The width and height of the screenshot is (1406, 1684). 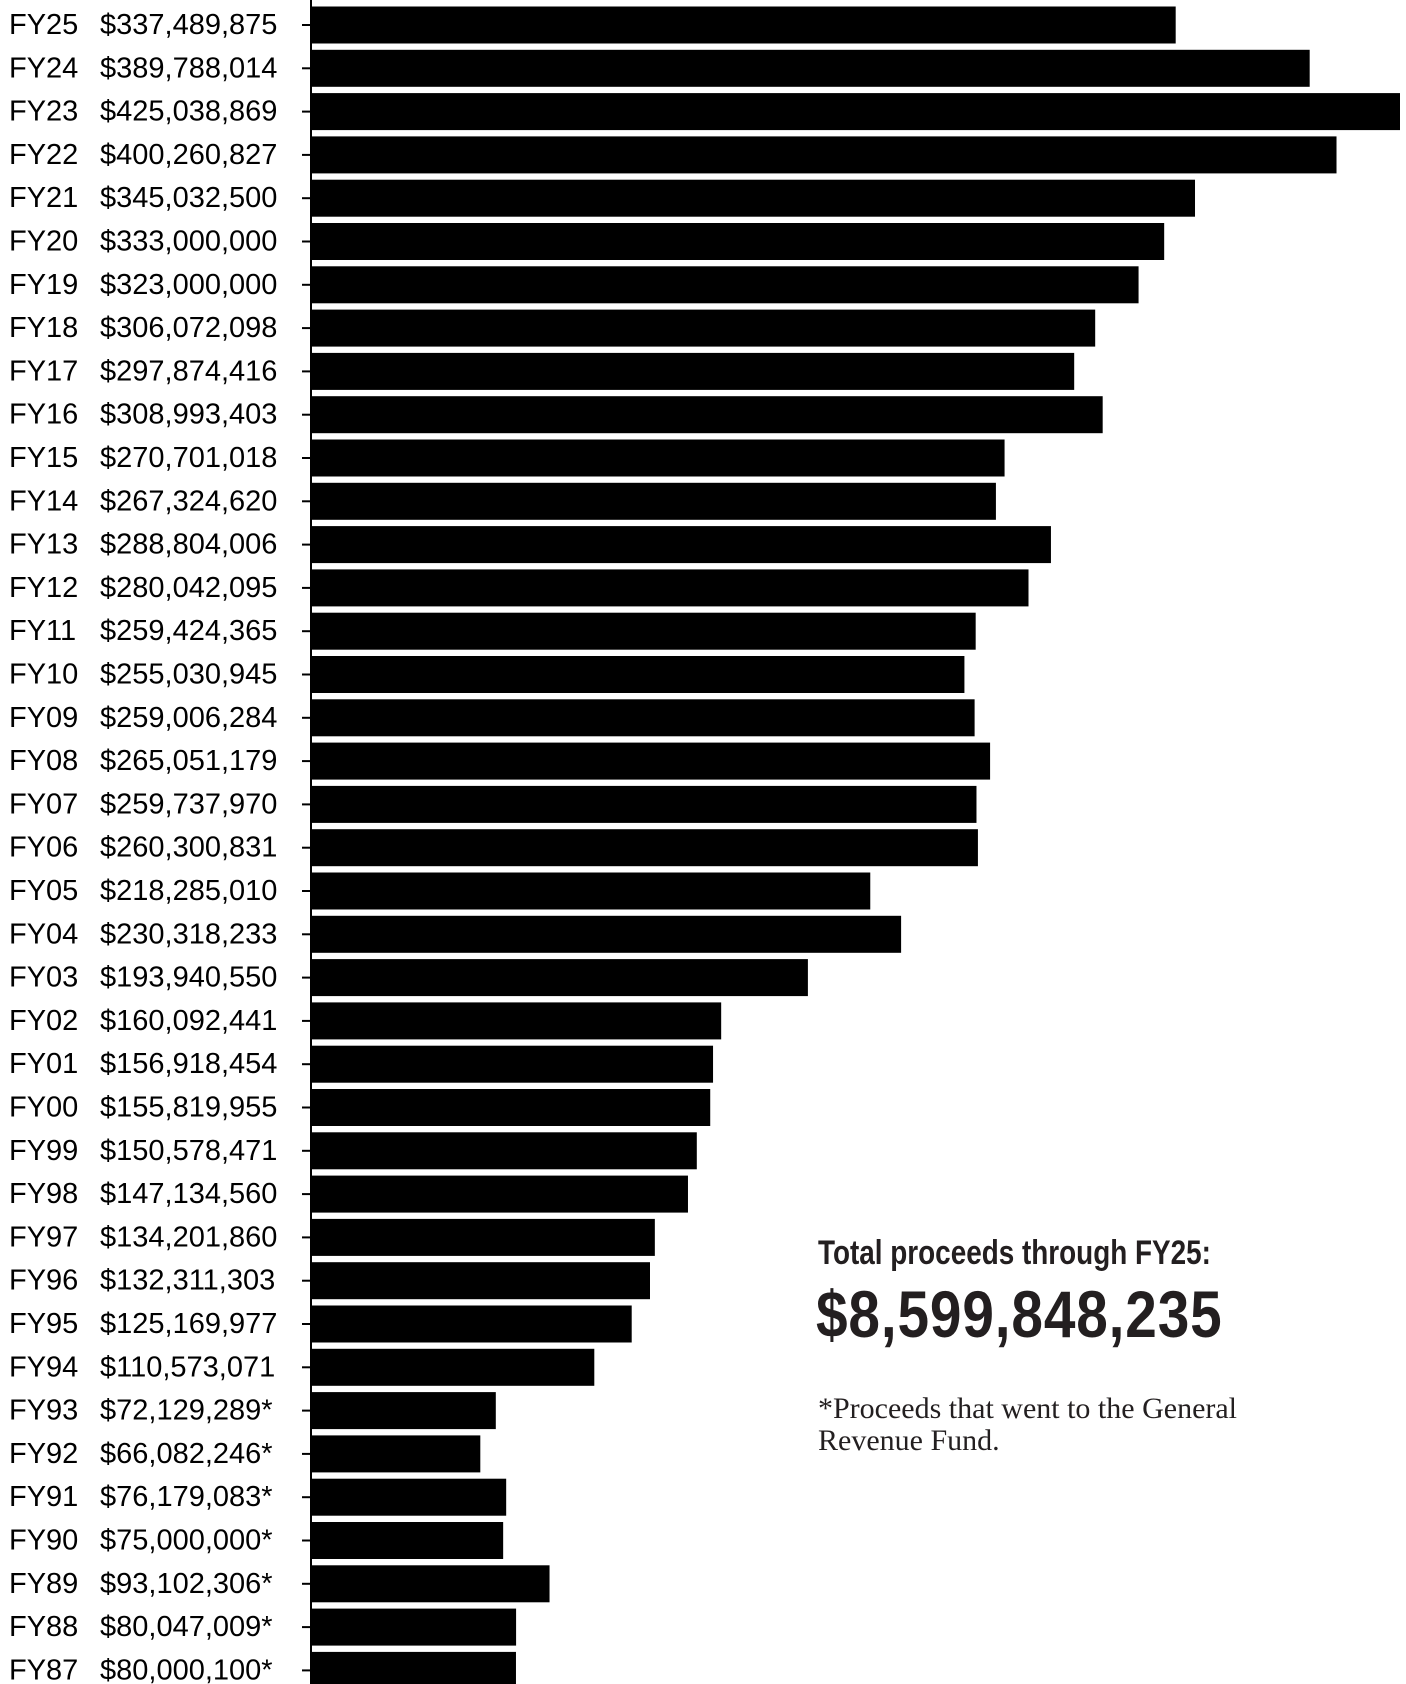 What do you see at coordinates (738, 241) in the screenshot?
I see `bar-fy20` at bounding box center [738, 241].